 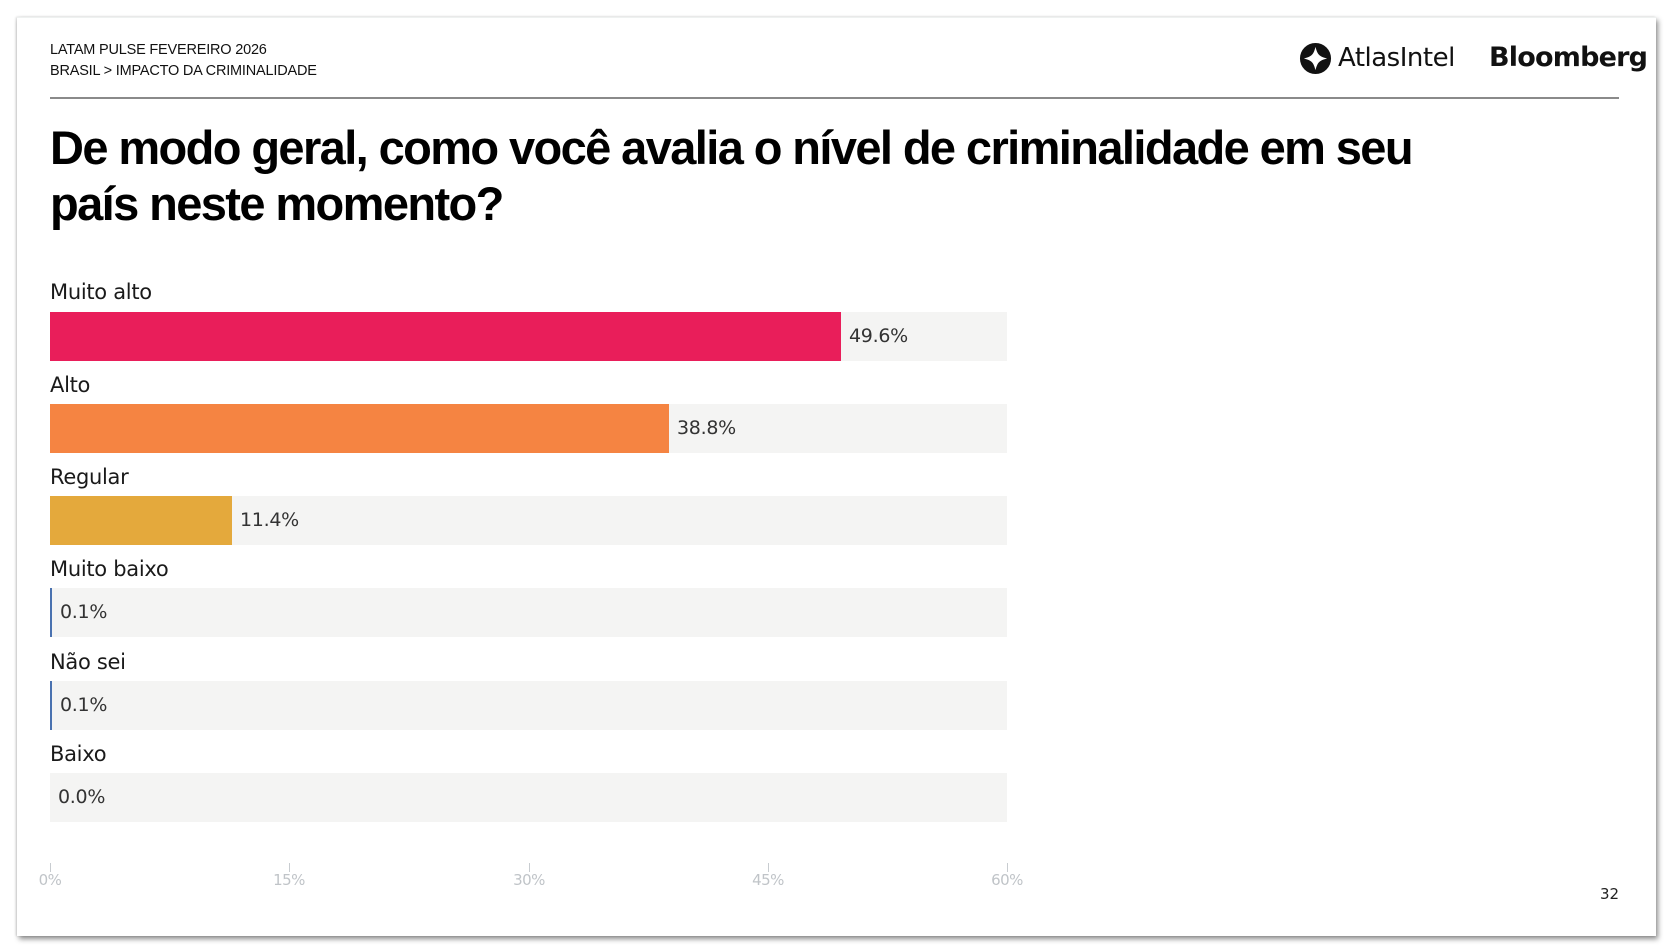 I want to click on category-label: Baixo, so click(x=78, y=754).